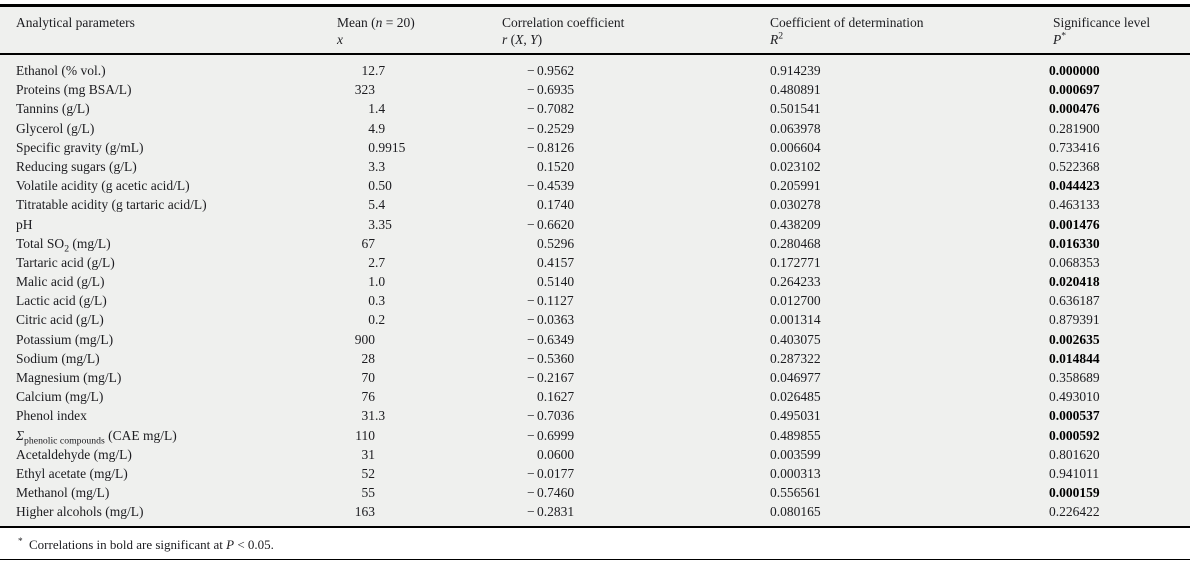 The image size is (1190, 563). I want to click on header-label: Correlation coefficient, so click(563, 22).